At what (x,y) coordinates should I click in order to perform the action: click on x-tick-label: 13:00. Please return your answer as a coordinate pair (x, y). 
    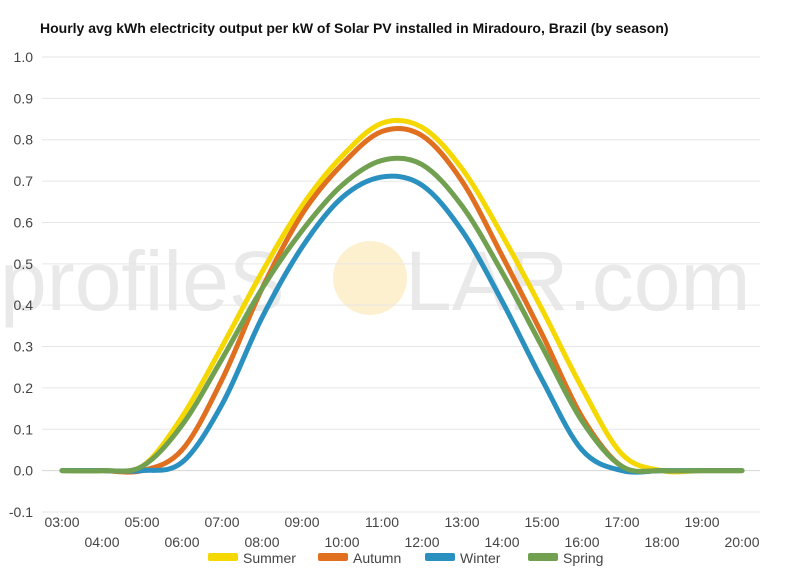
    Looking at the image, I should click on (461, 522).